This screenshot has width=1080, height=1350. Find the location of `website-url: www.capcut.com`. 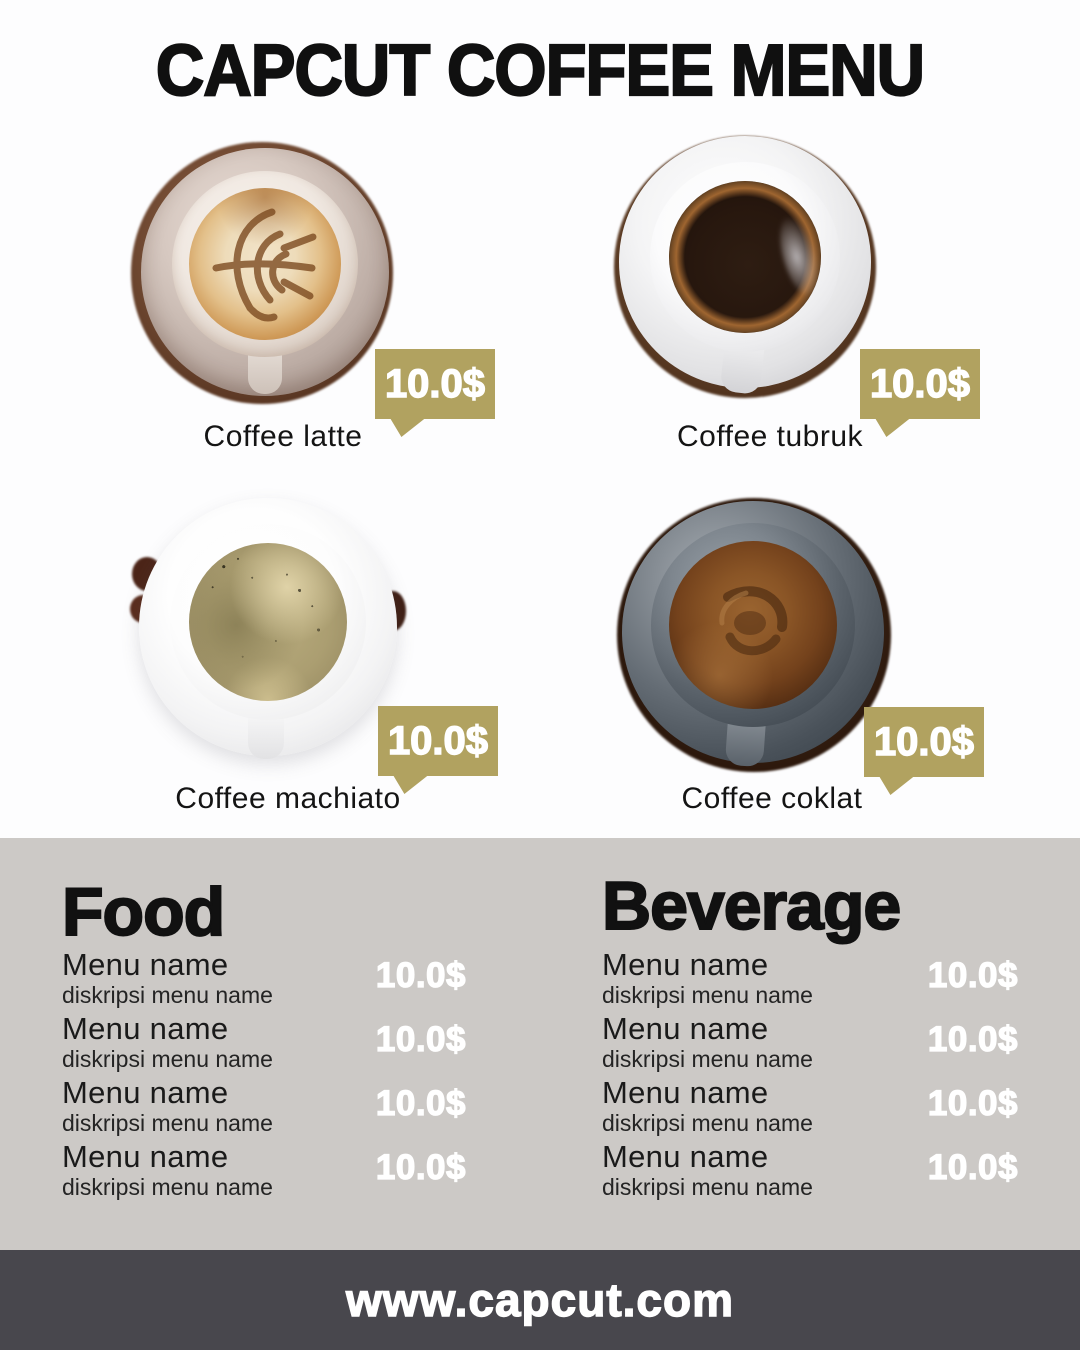

website-url: www.capcut.com is located at coordinates (540, 1299).